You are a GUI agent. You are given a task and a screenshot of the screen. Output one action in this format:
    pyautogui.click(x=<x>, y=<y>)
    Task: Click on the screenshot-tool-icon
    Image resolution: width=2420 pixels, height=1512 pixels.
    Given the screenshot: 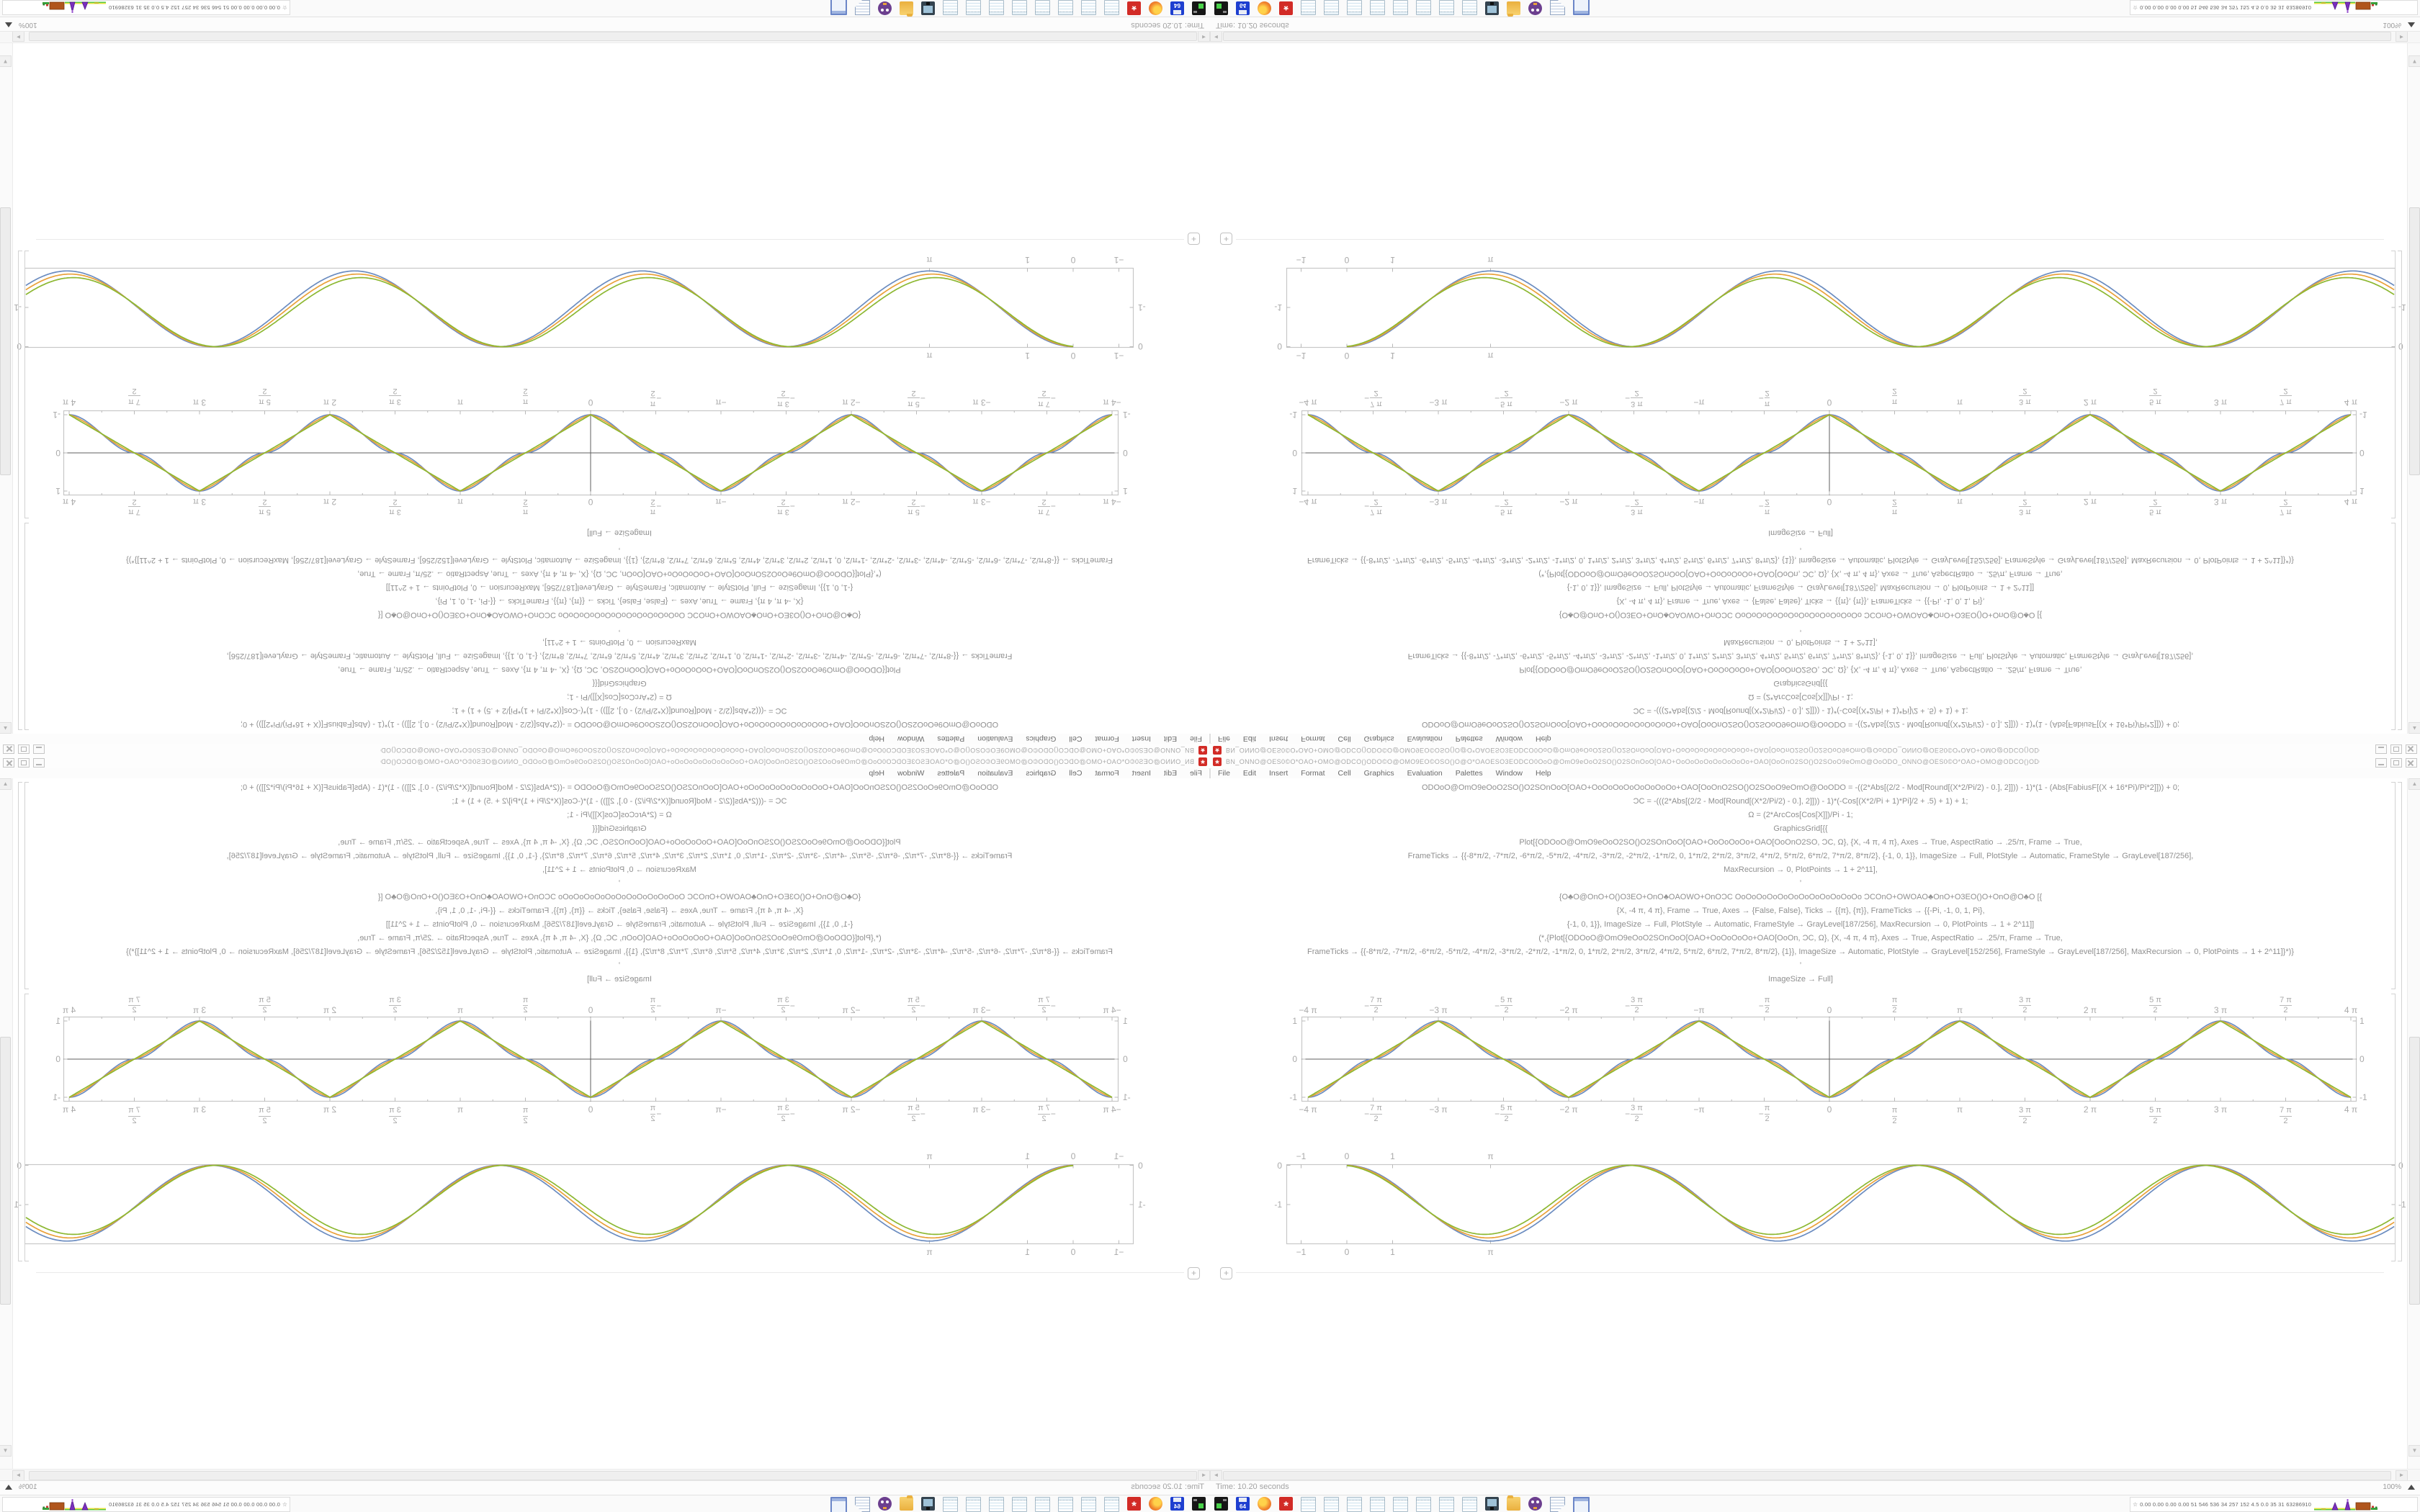 What is the action you would take?
    pyautogui.click(x=1492, y=8)
    